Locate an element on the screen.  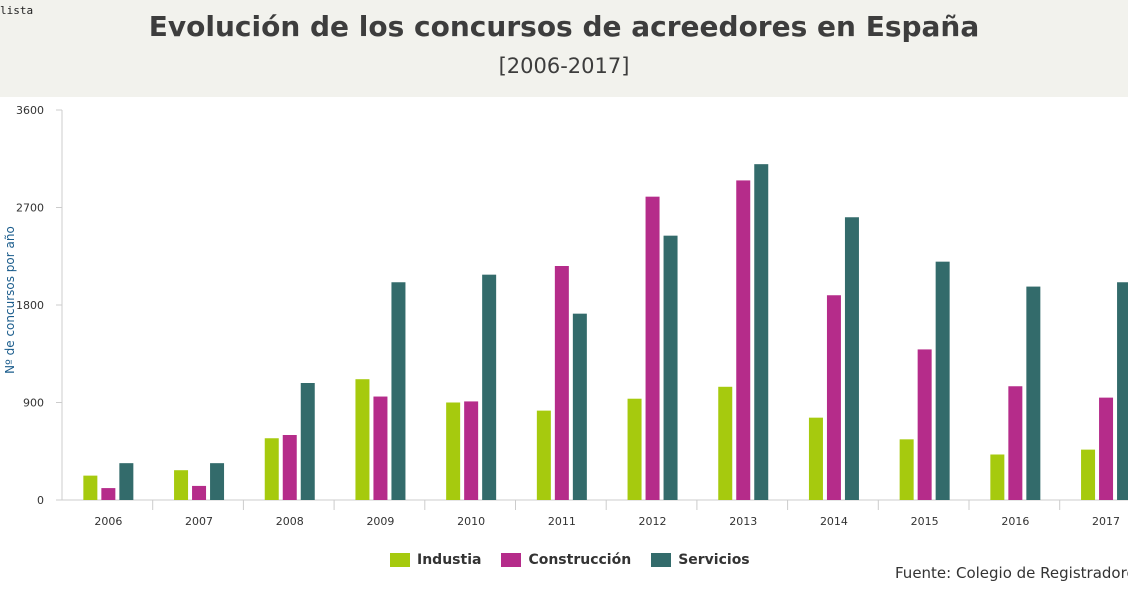
legend-label-construccion: Construcción is located at coordinates (580, 560).